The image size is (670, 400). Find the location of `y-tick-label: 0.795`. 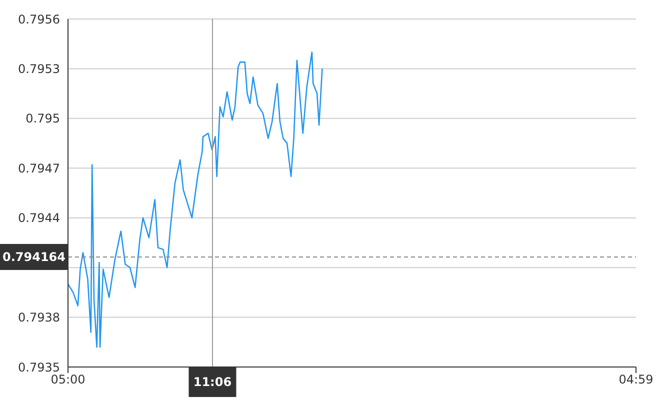

y-tick-label: 0.795 is located at coordinates (43, 119).